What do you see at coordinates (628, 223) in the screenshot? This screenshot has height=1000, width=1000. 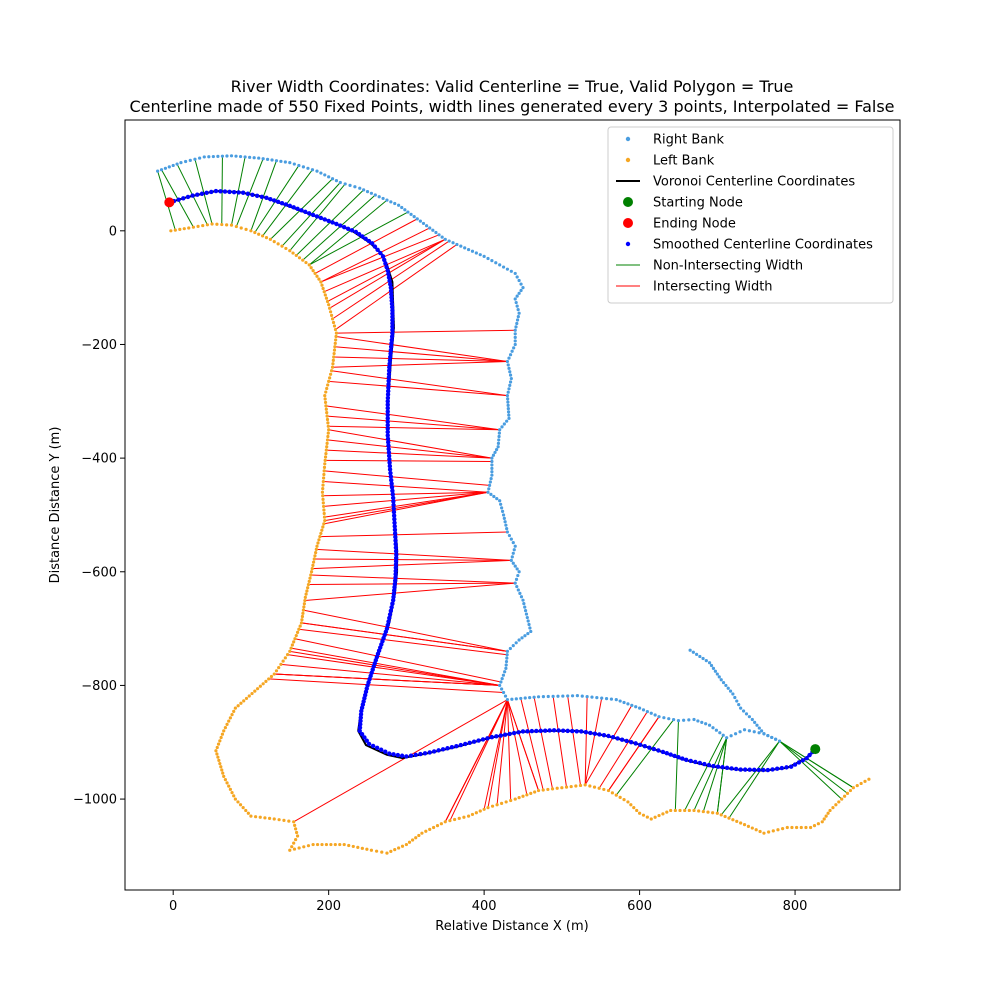 I see `legend-swatch` at bounding box center [628, 223].